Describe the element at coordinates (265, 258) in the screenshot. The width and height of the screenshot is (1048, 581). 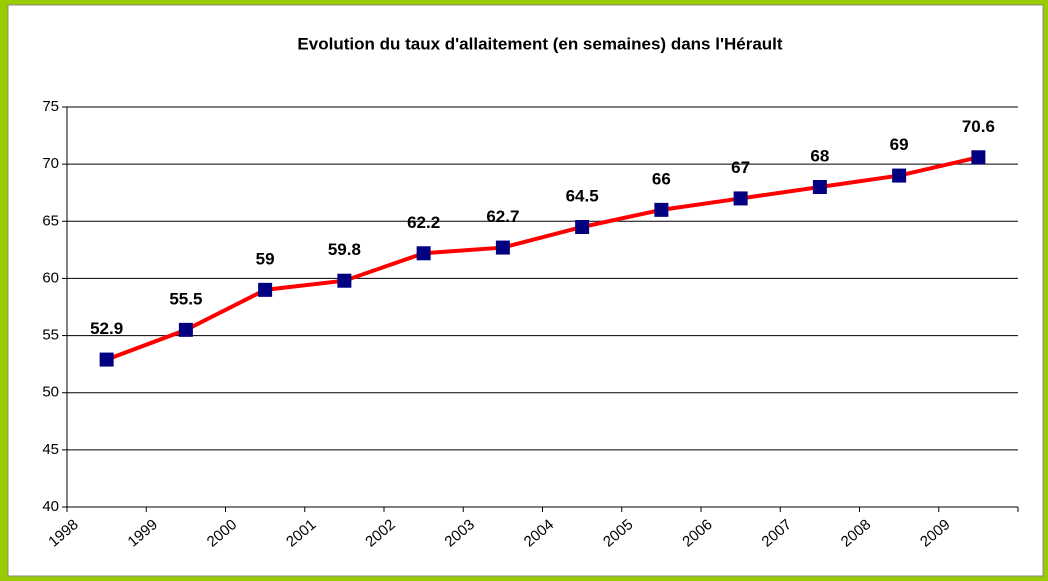
I see `data-label: 59` at that location.